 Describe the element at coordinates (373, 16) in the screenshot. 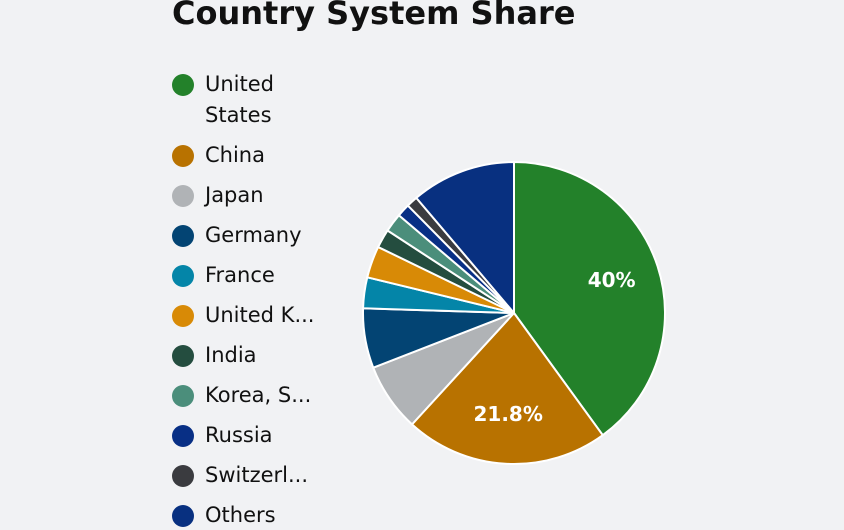

I see `chart-title: Country System Share` at that location.